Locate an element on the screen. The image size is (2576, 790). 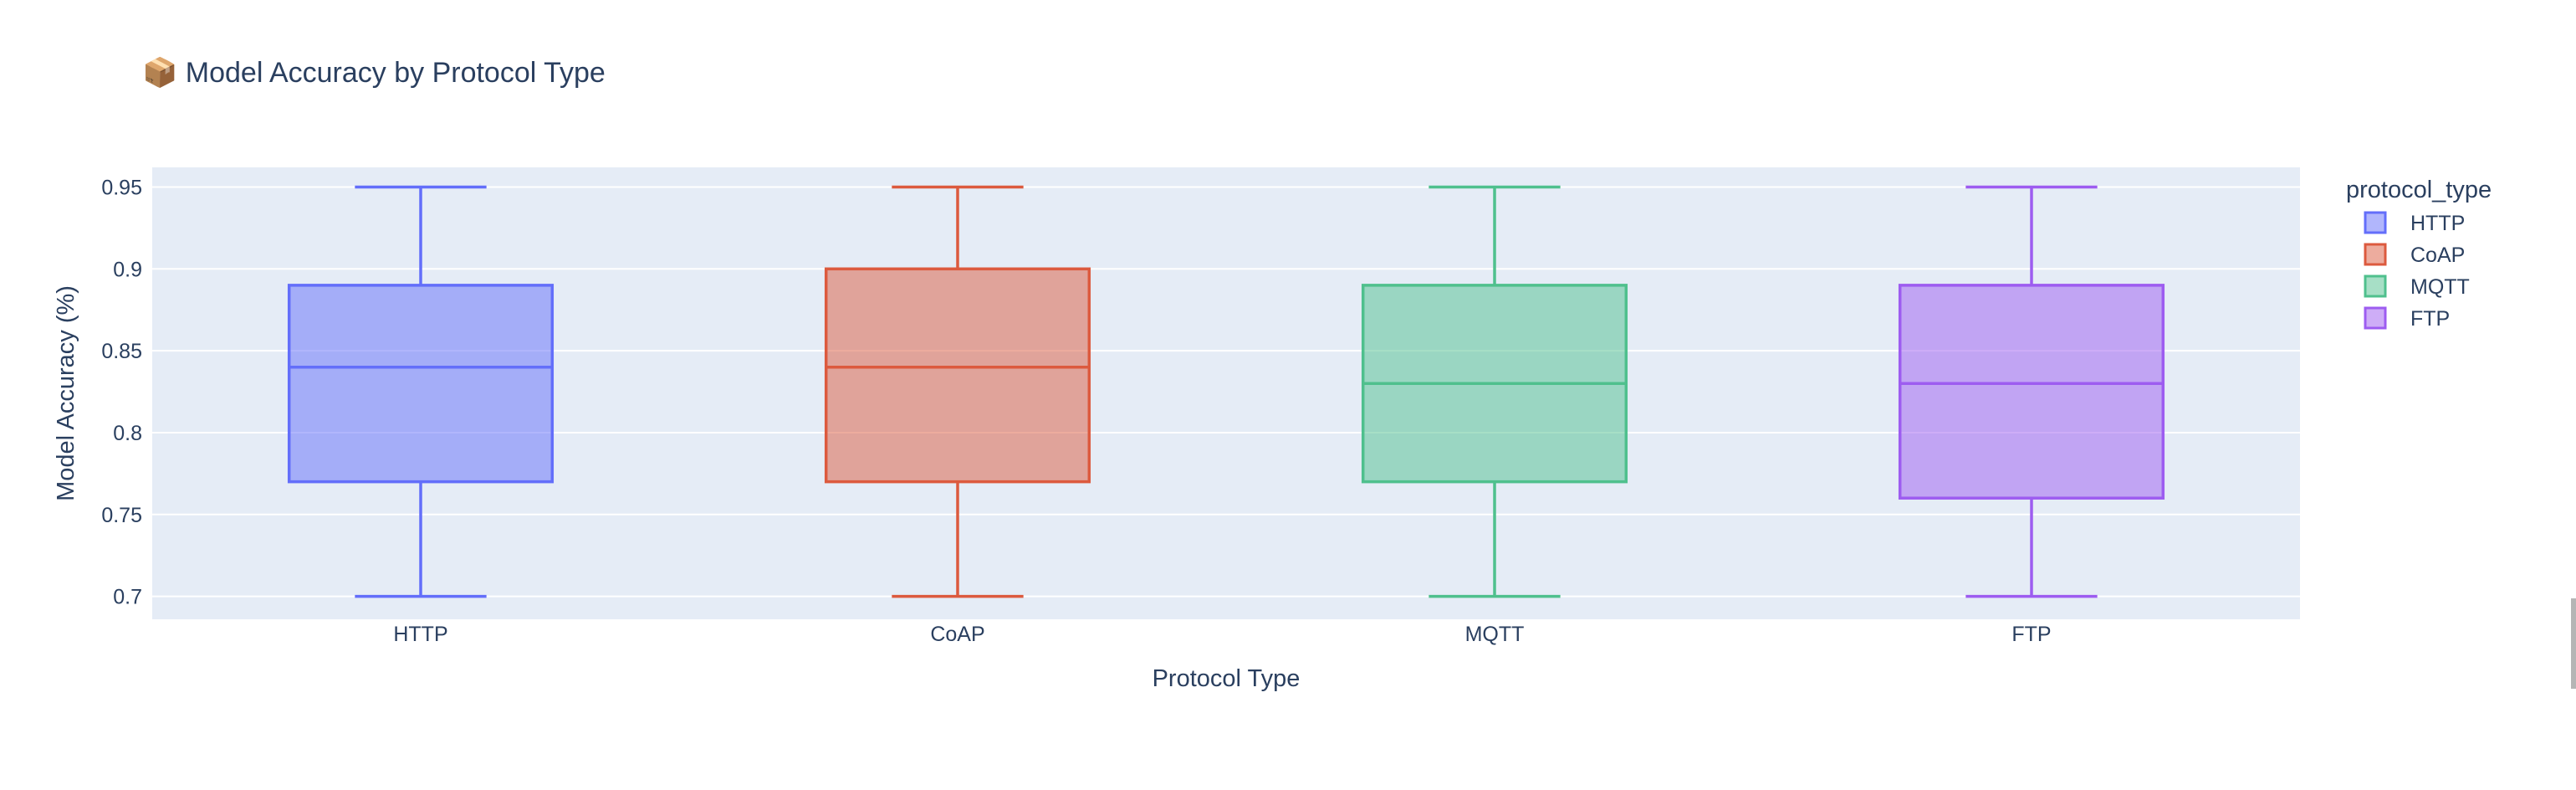
y-axis-title: Model Accuracy (%) is located at coordinates (66, 393).